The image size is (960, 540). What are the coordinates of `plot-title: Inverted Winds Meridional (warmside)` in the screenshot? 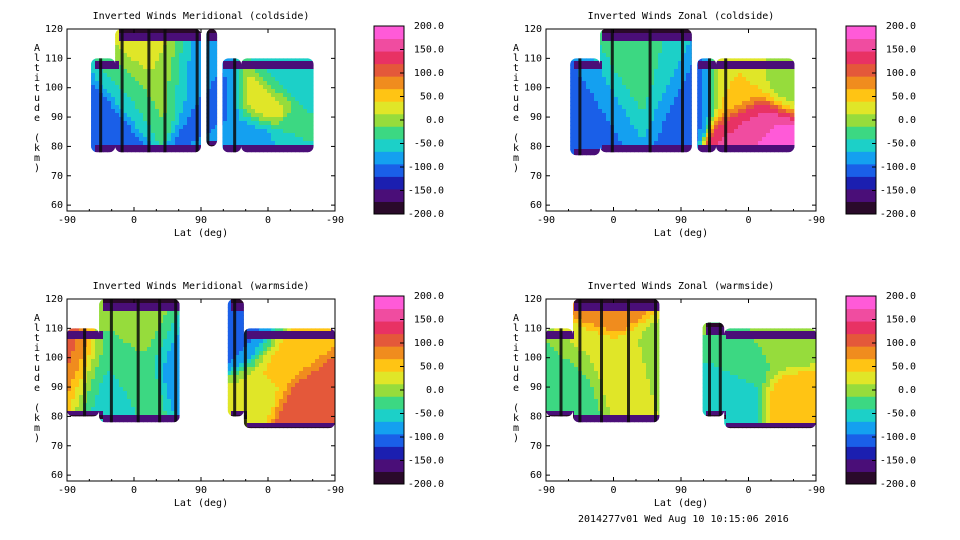 It's located at (201, 286).